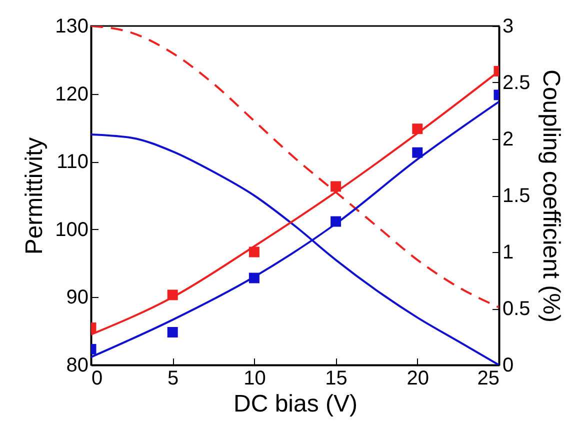  What do you see at coordinates (418, 379) in the screenshot?
I see `x-tick-label: 20` at bounding box center [418, 379].